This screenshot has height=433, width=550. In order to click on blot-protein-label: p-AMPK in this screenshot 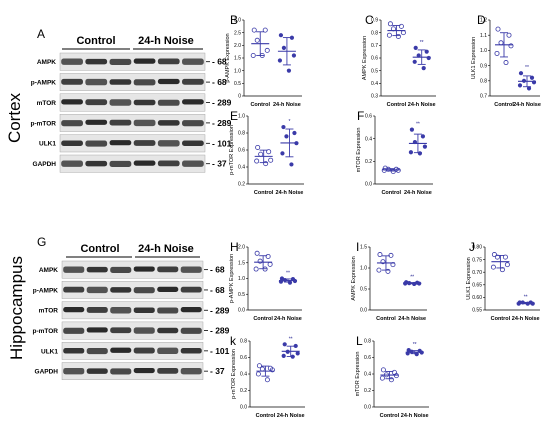, I will do `click(44, 83)`.